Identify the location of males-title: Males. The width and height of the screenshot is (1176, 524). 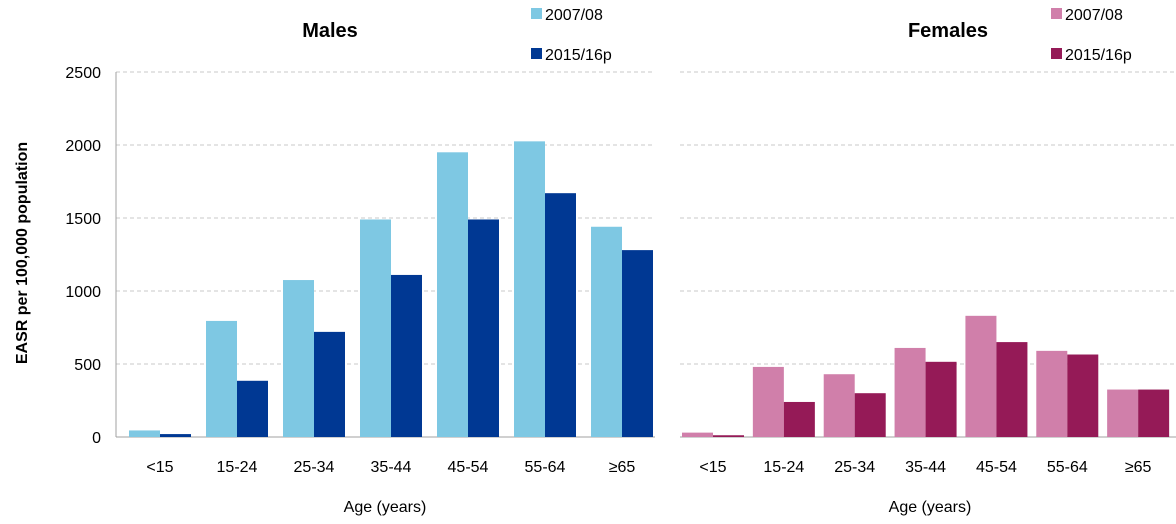
(330, 31).